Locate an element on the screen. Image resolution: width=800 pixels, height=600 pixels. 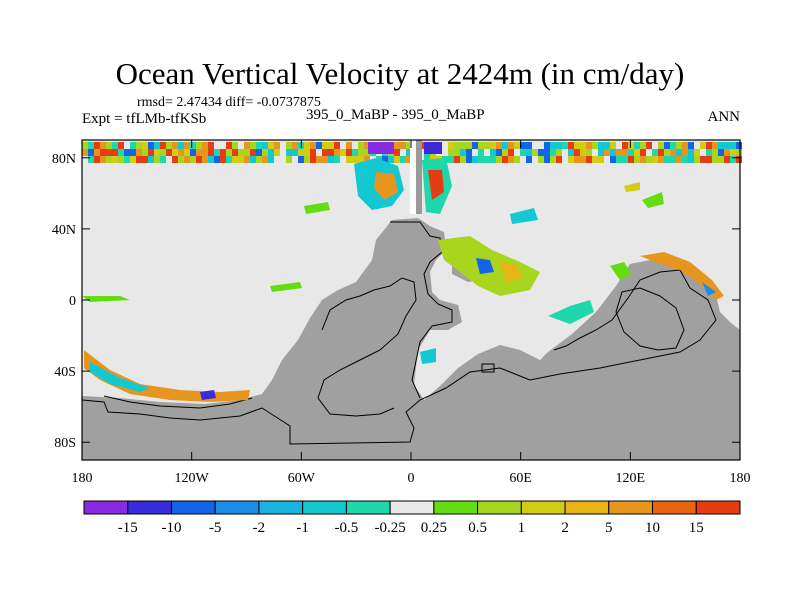
coastline-africa is located at coordinates (421, 310).